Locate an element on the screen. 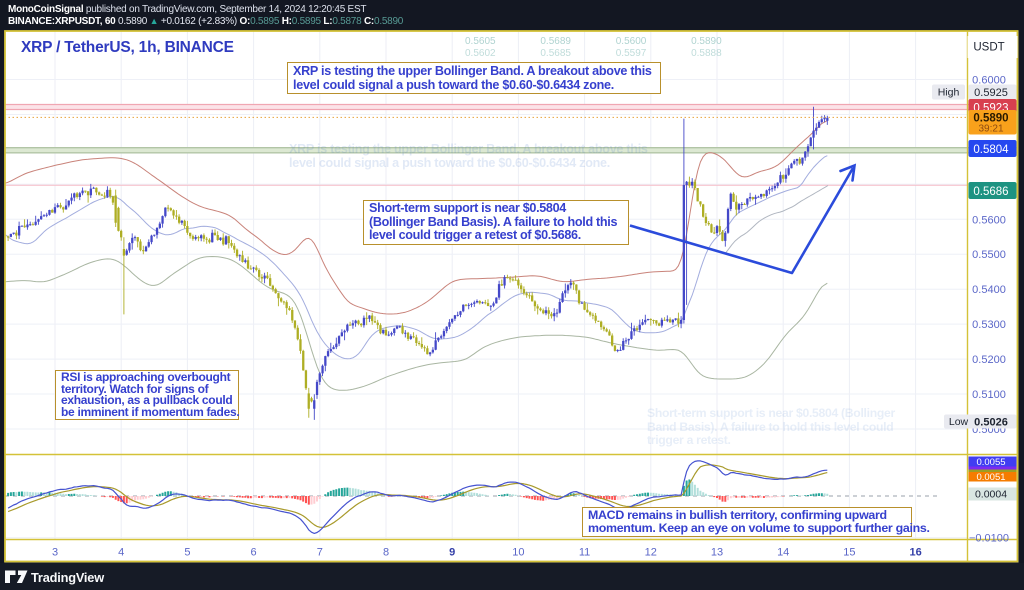 This screenshot has height=590, width=1024. svg-text: 13 is located at coordinates (717, 553).